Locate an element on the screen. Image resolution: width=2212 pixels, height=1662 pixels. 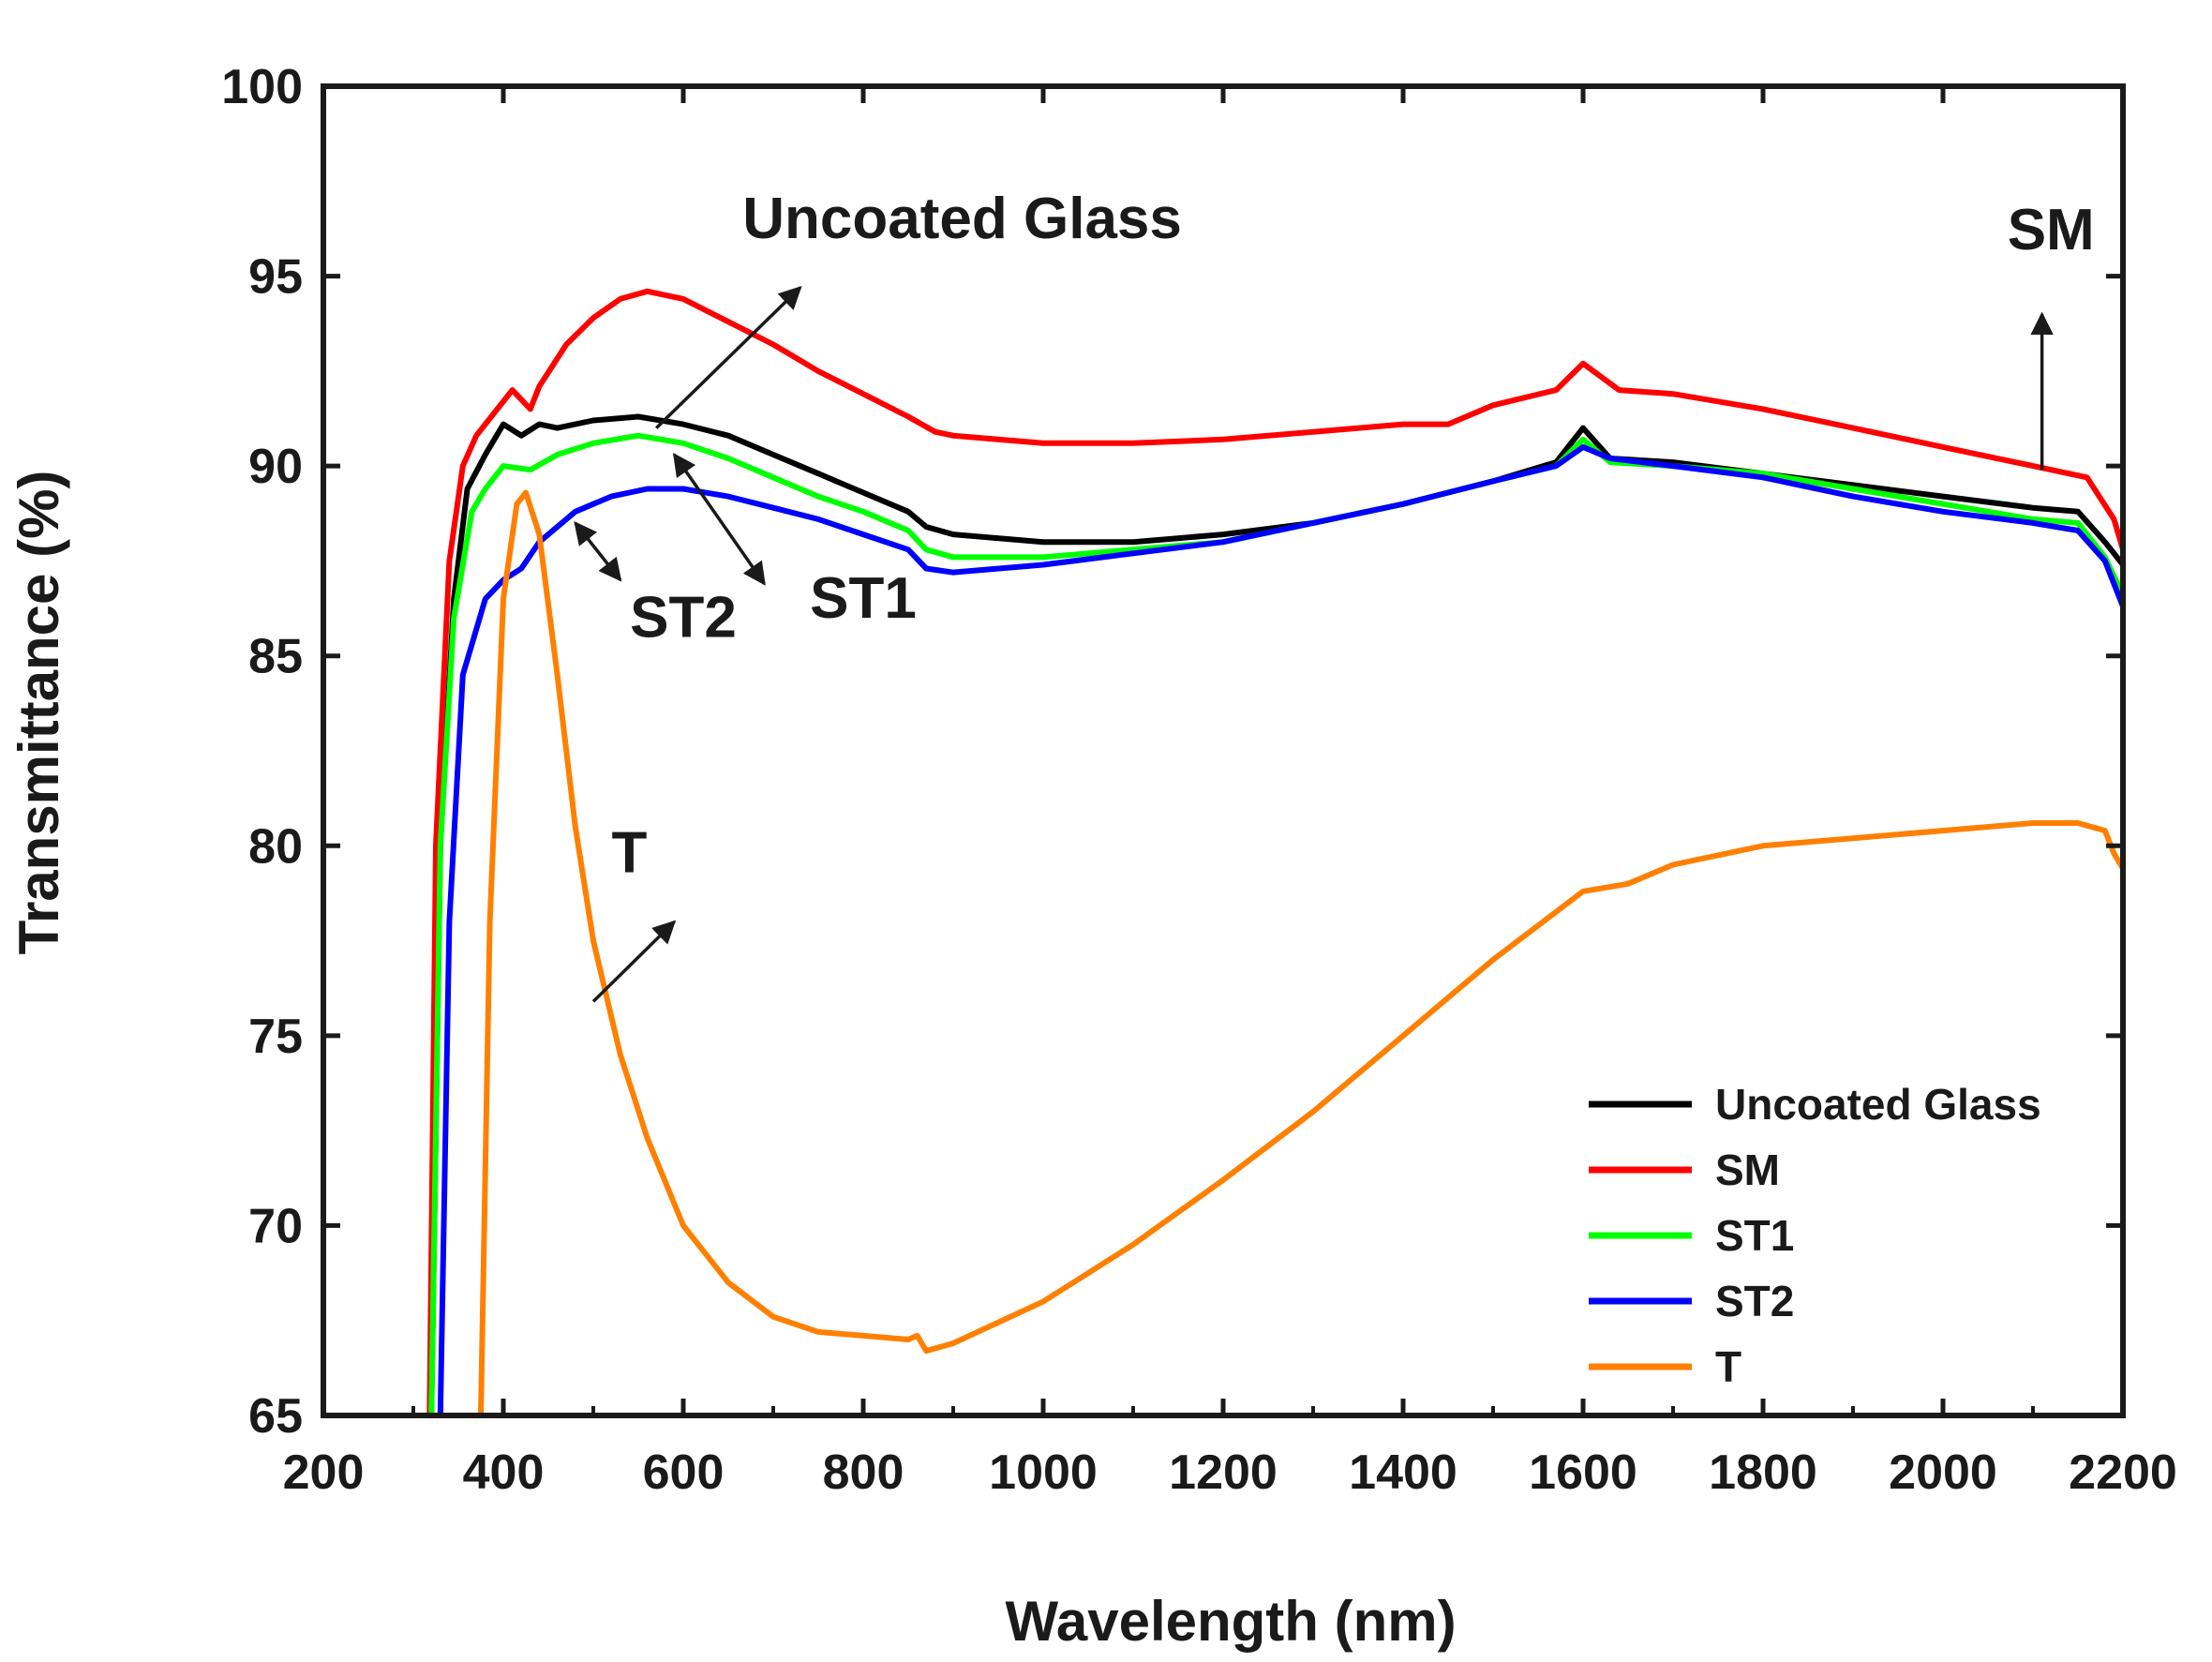
annotation-label-sm: SM is located at coordinates (2051, 230).